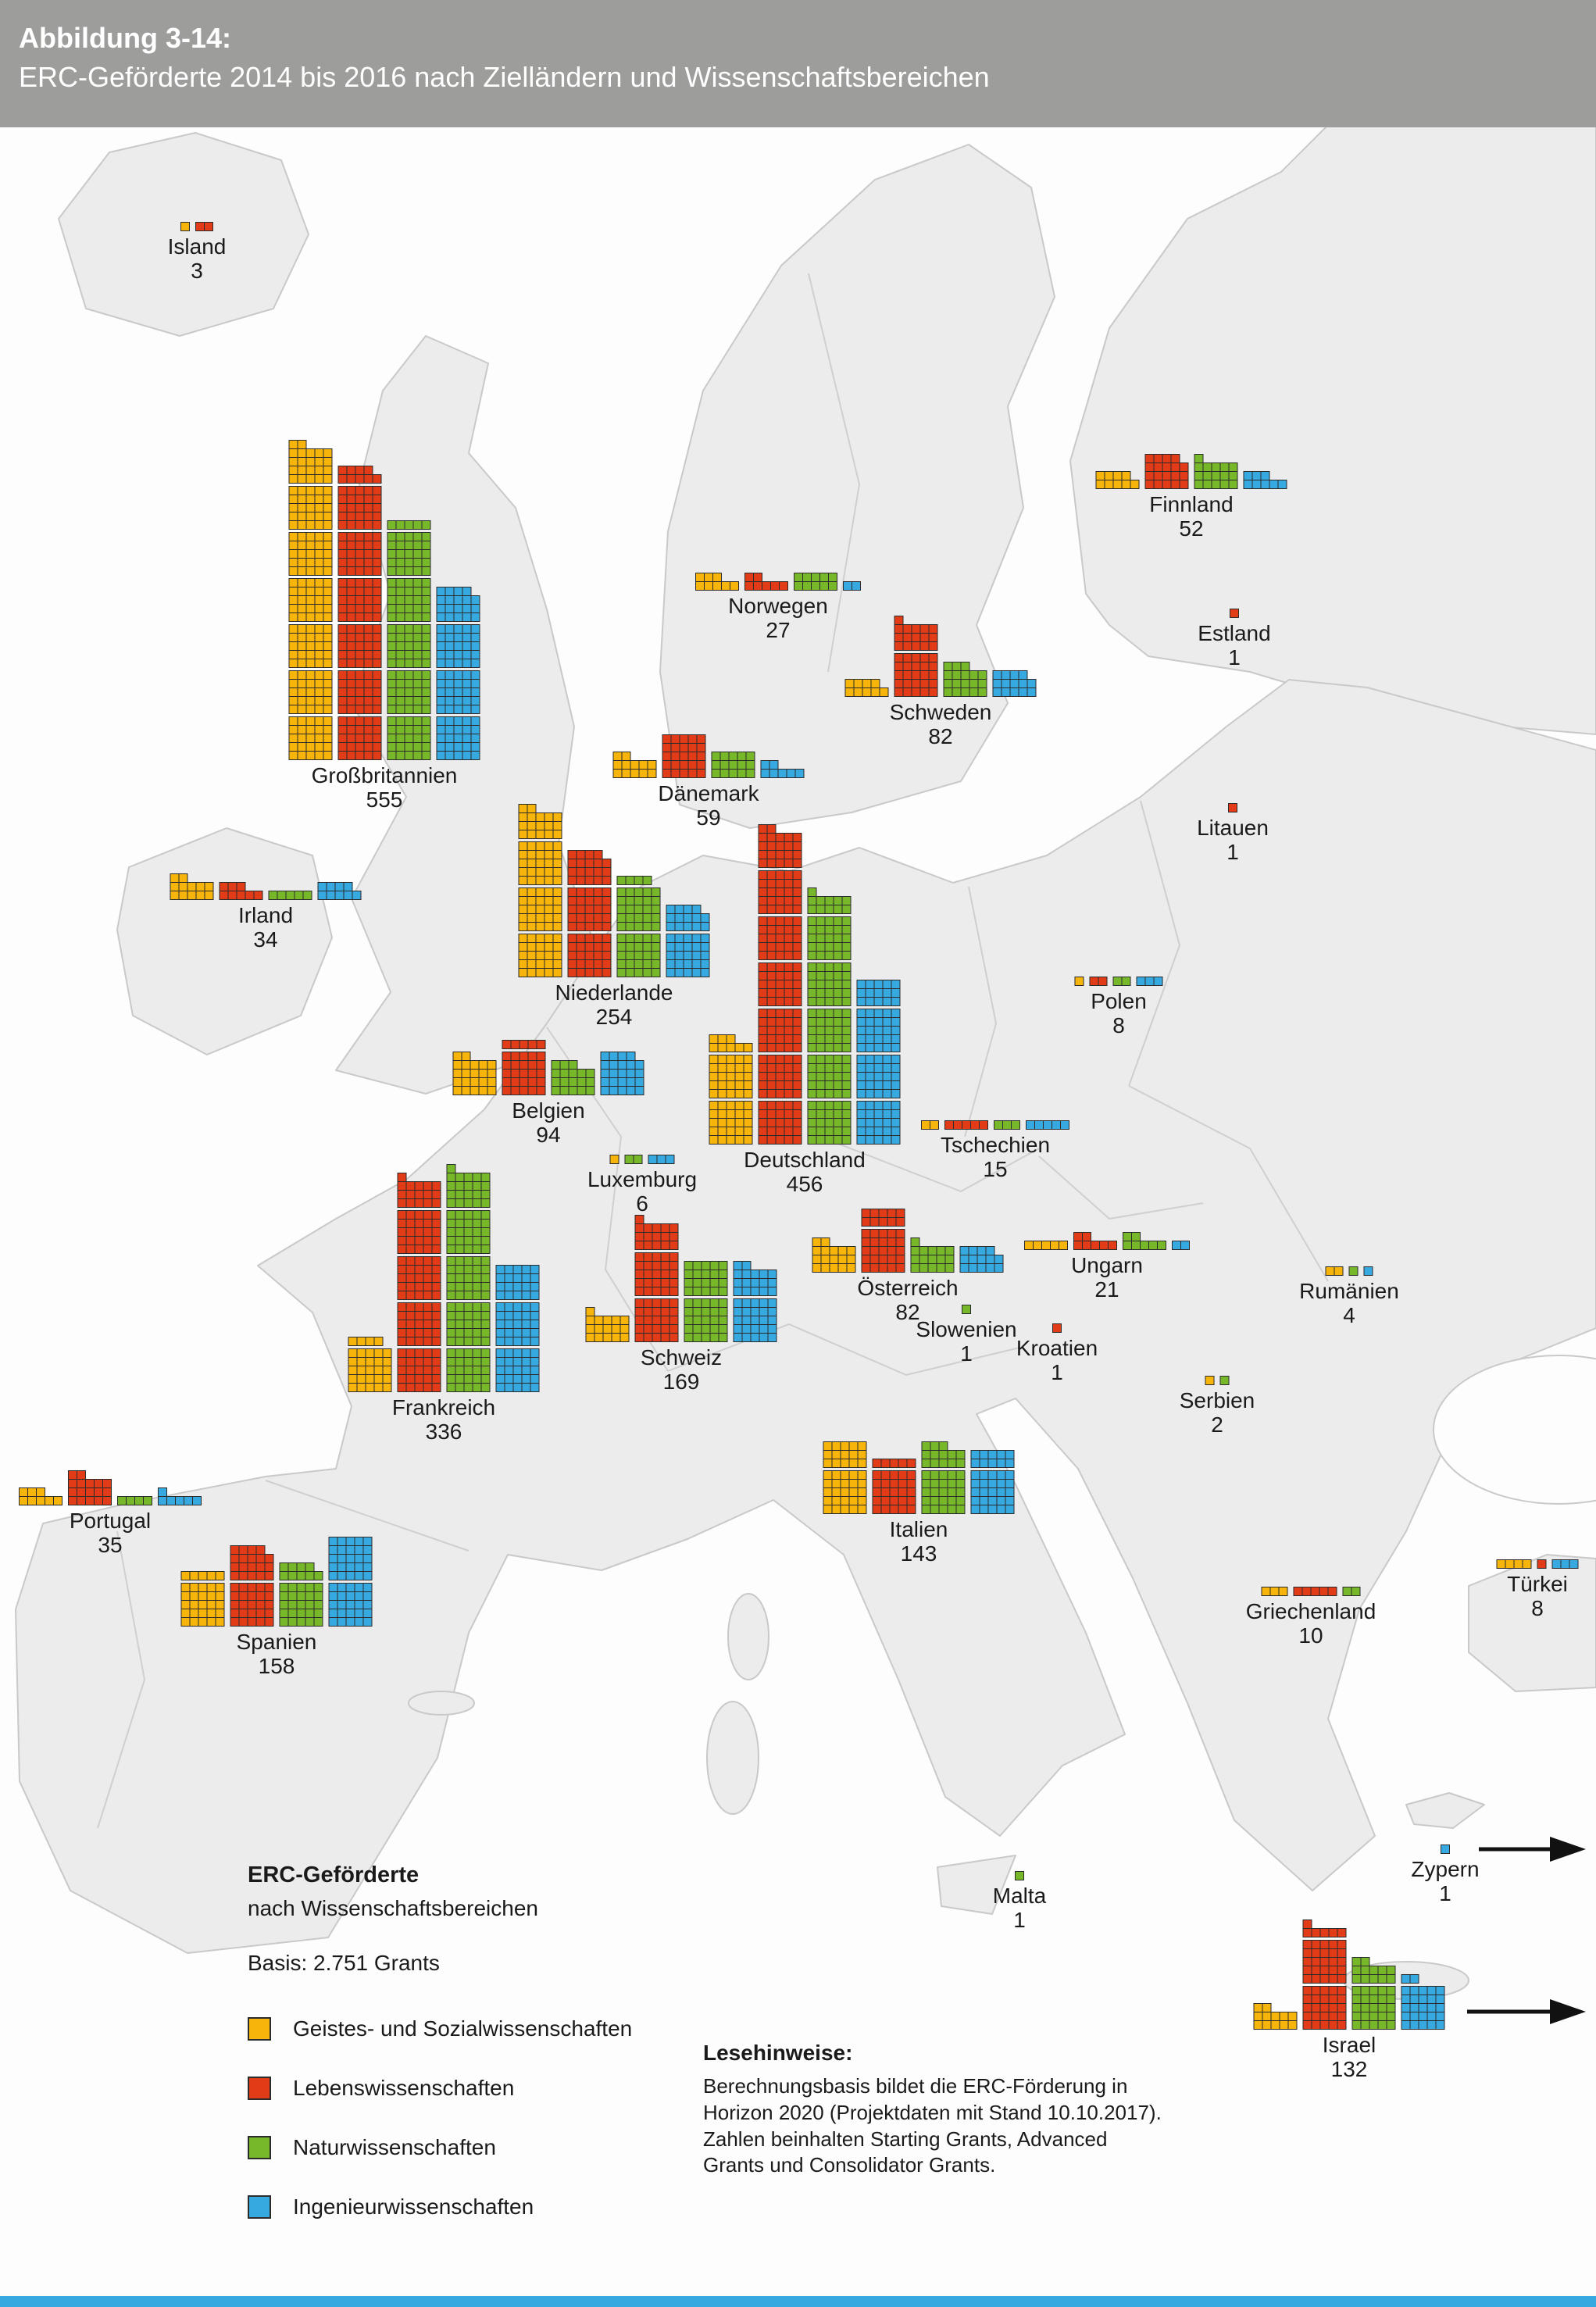 The width and height of the screenshot is (1596, 2307). What do you see at coordinates (732, 1758) in the screenshot?
I see `land-sardinia` at bounding box center [732, 1758].